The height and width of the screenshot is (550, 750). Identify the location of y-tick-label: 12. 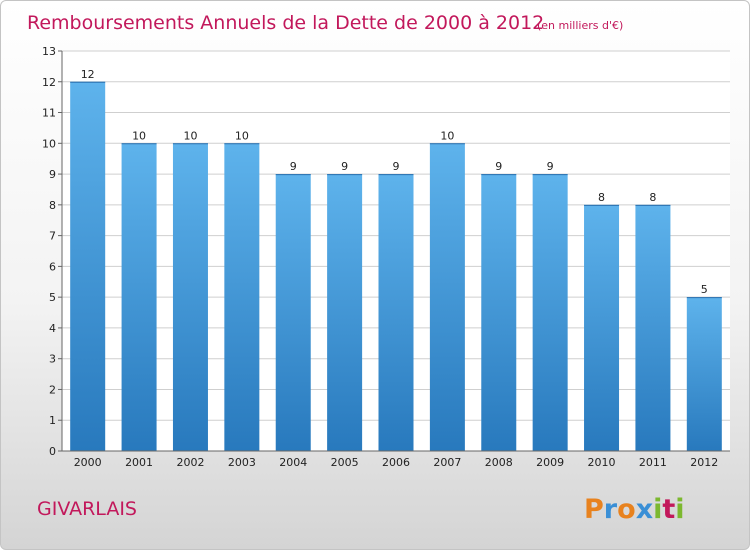
(49, 82).